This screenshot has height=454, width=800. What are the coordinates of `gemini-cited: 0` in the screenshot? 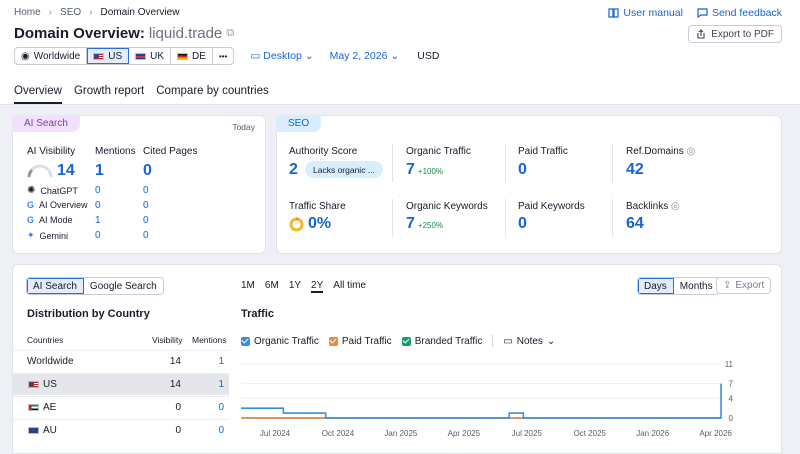 It's located at (146, 235).